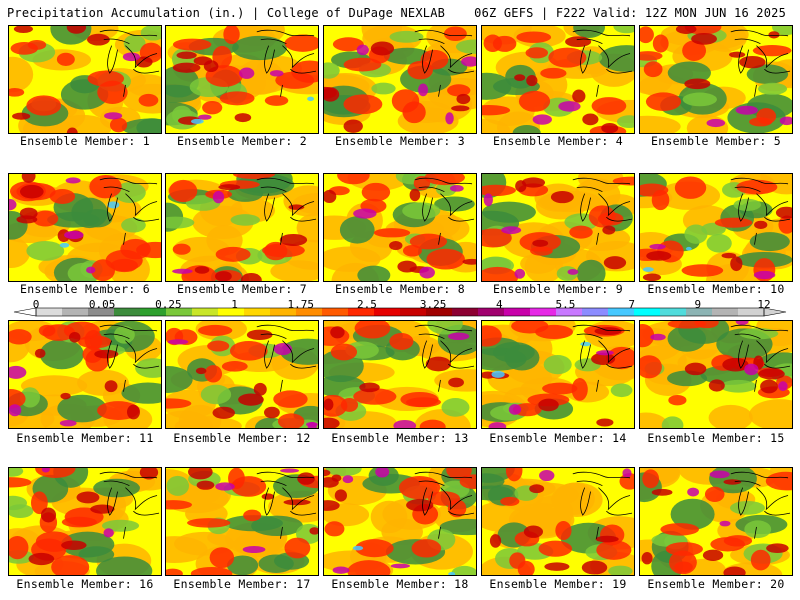  I want to click on colorbar-tick-label: 0.05, so click(102, 304).